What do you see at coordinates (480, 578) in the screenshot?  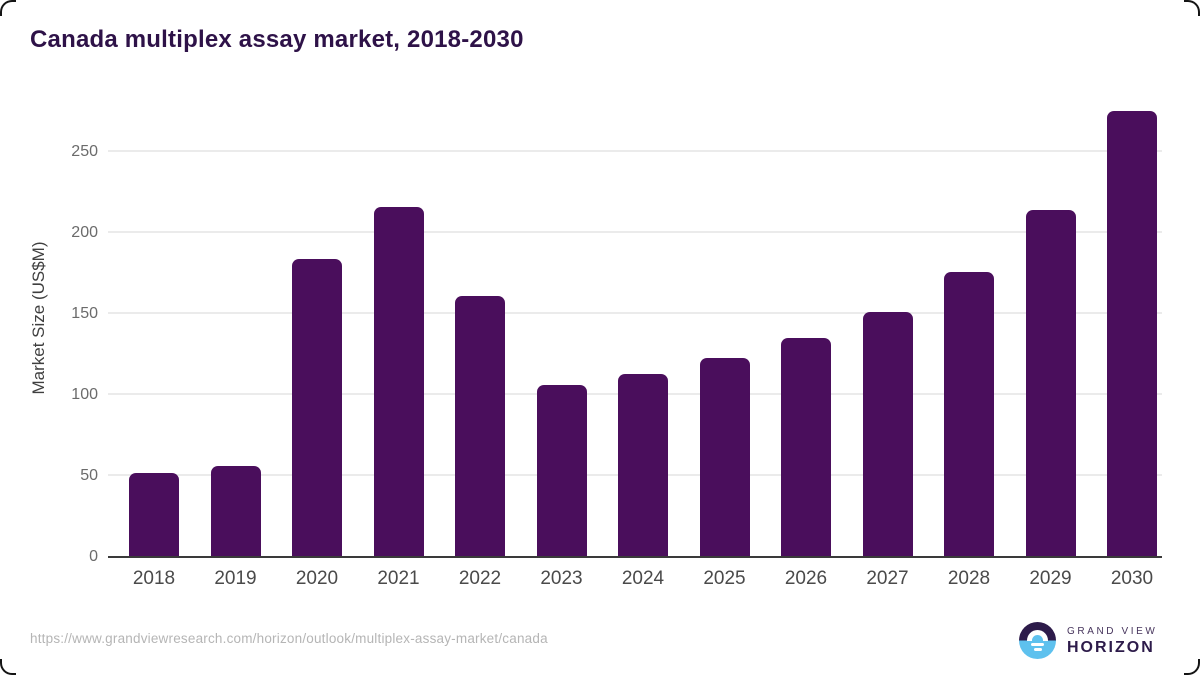 I see `x-tick-label: 2022` at bounding box center [480, 578].